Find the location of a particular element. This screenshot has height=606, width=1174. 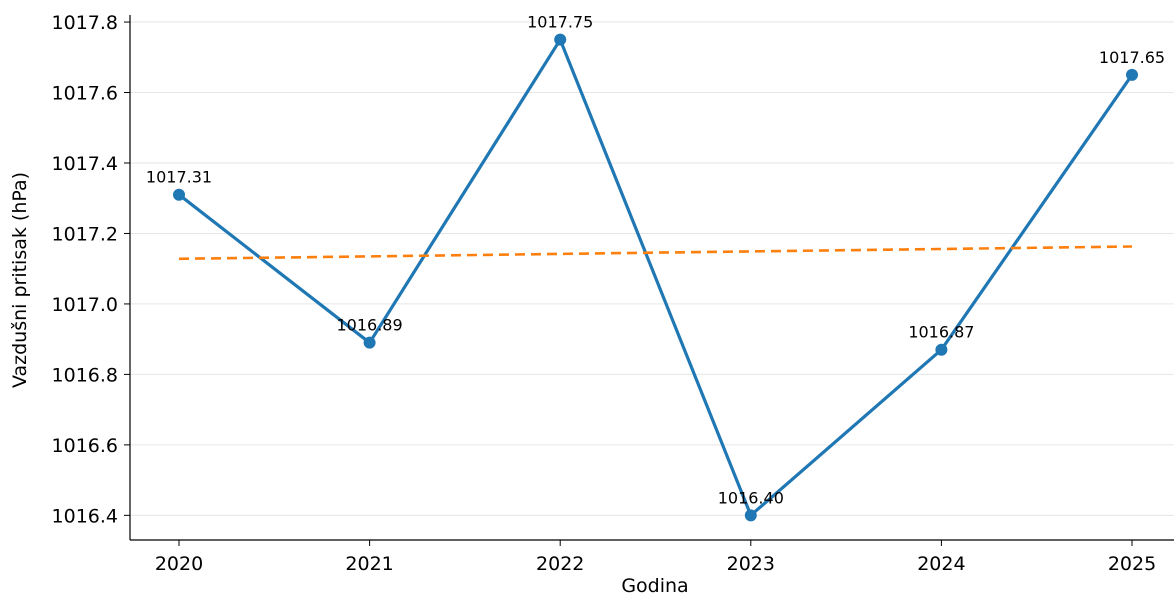

y-axis-label: Vazdušni pritisak (hPa) is located at coordinates (20, 280).